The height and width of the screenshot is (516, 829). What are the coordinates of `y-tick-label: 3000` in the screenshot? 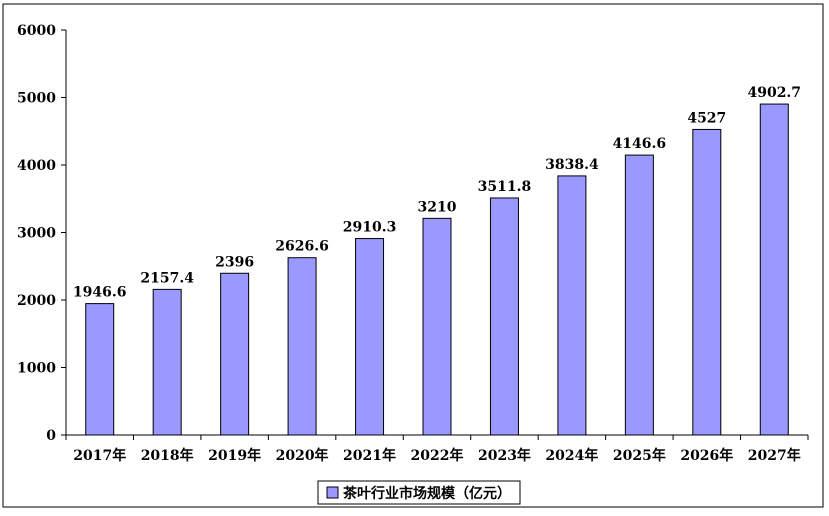 It's located at (36, 234).